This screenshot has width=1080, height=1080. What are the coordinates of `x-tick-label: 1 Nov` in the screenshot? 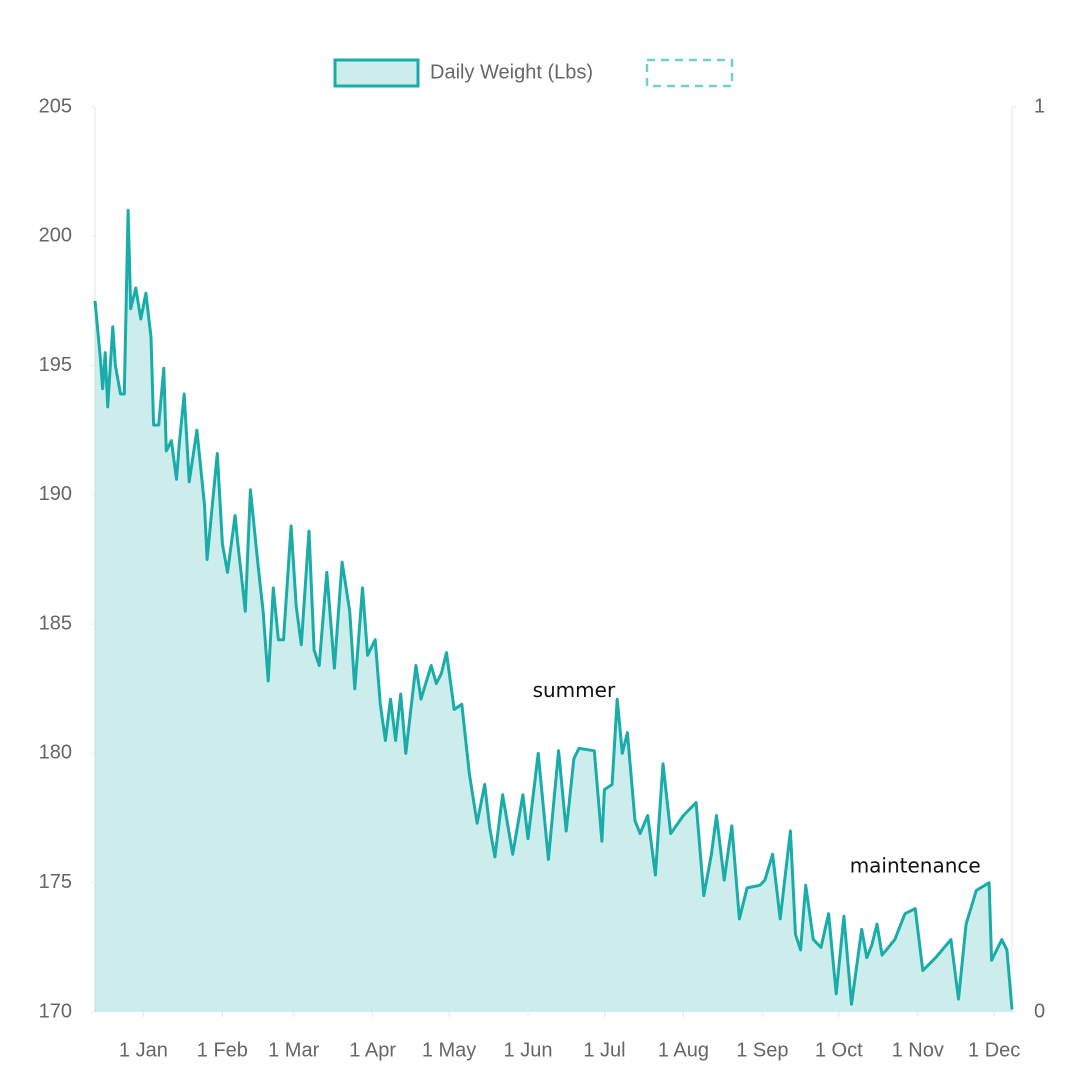 It's located at (918, 1050).